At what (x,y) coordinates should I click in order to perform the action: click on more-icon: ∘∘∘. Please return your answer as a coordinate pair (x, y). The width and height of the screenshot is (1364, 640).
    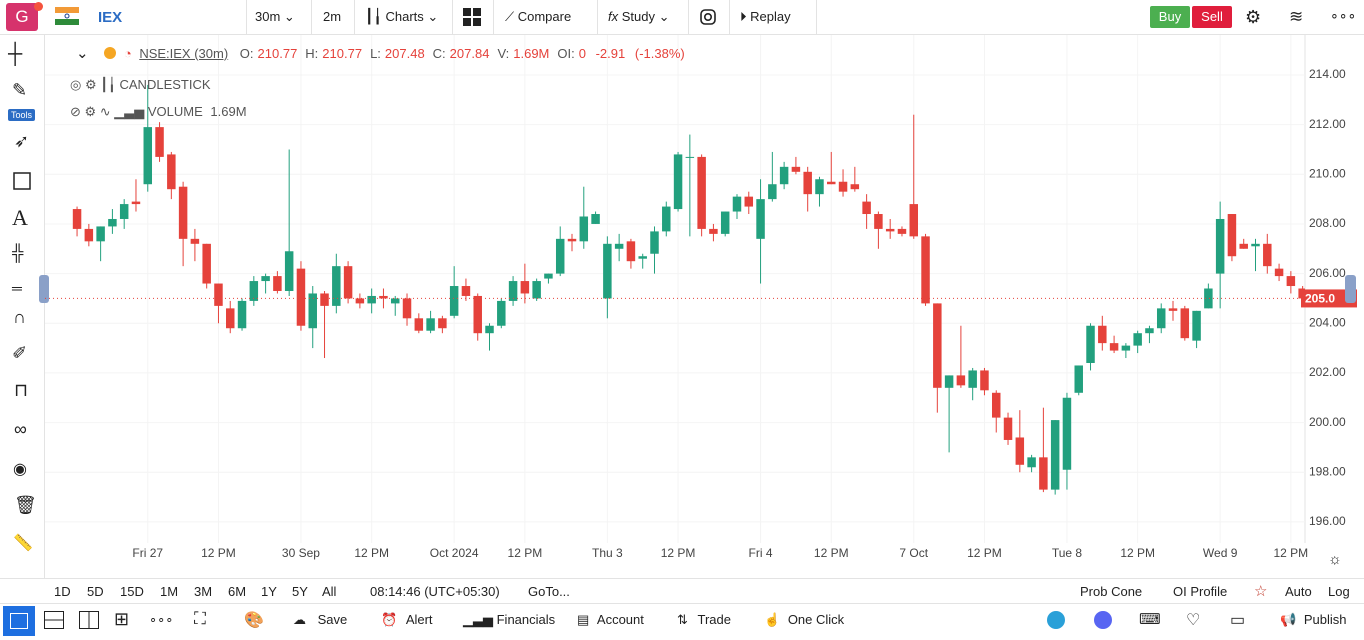
    Looking at the image, I should click on (1343, 15).